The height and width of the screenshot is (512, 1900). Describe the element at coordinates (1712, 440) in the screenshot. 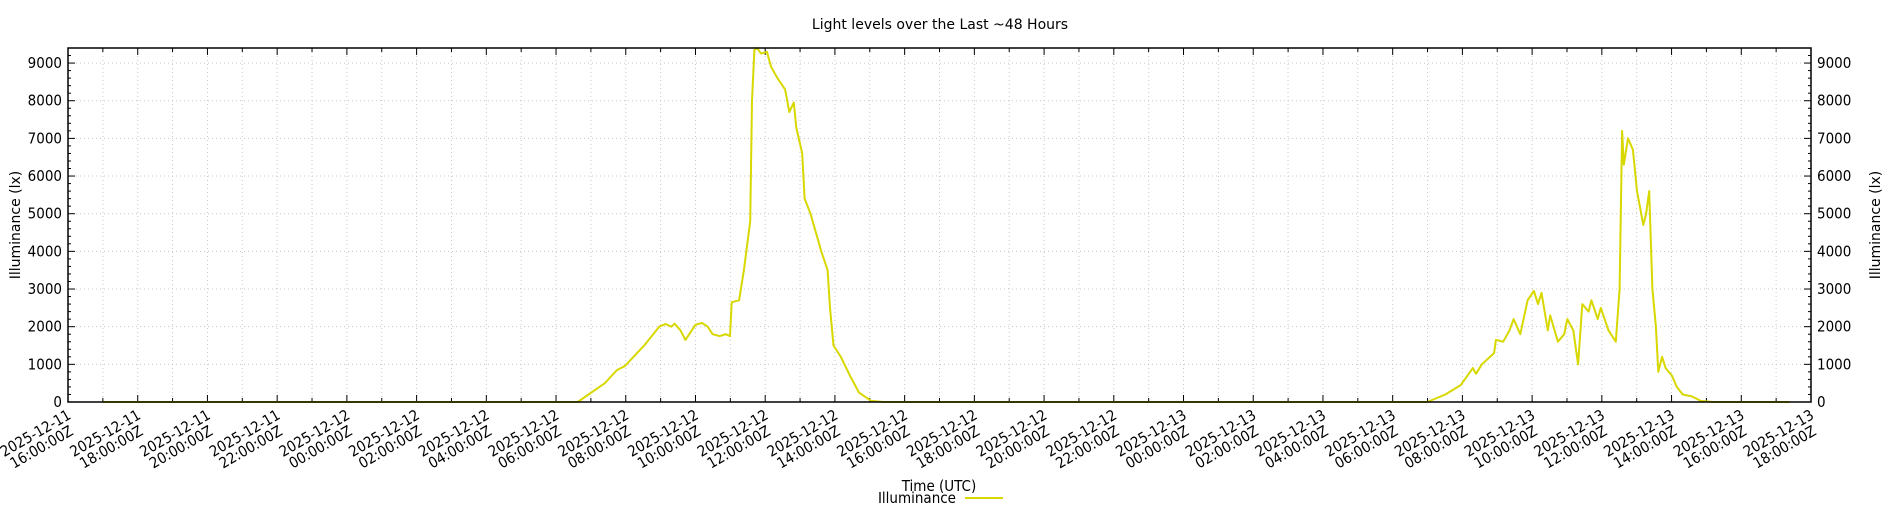

I see `x-tick-label: 2025-12-1316:00:00Z` at that location.